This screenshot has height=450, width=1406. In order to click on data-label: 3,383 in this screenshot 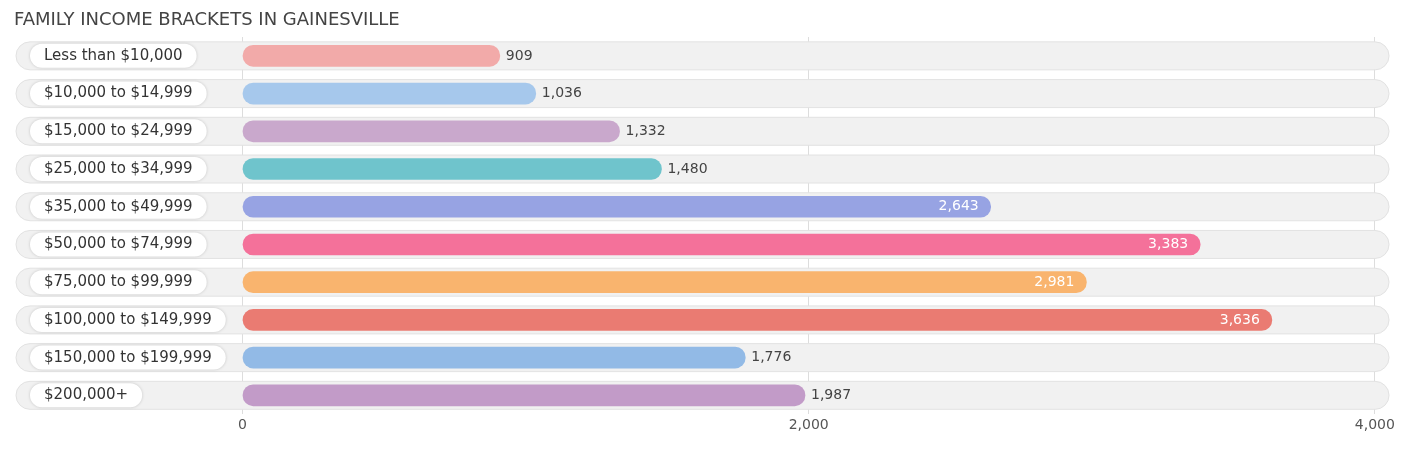, I will do `click(1168, 243)`.